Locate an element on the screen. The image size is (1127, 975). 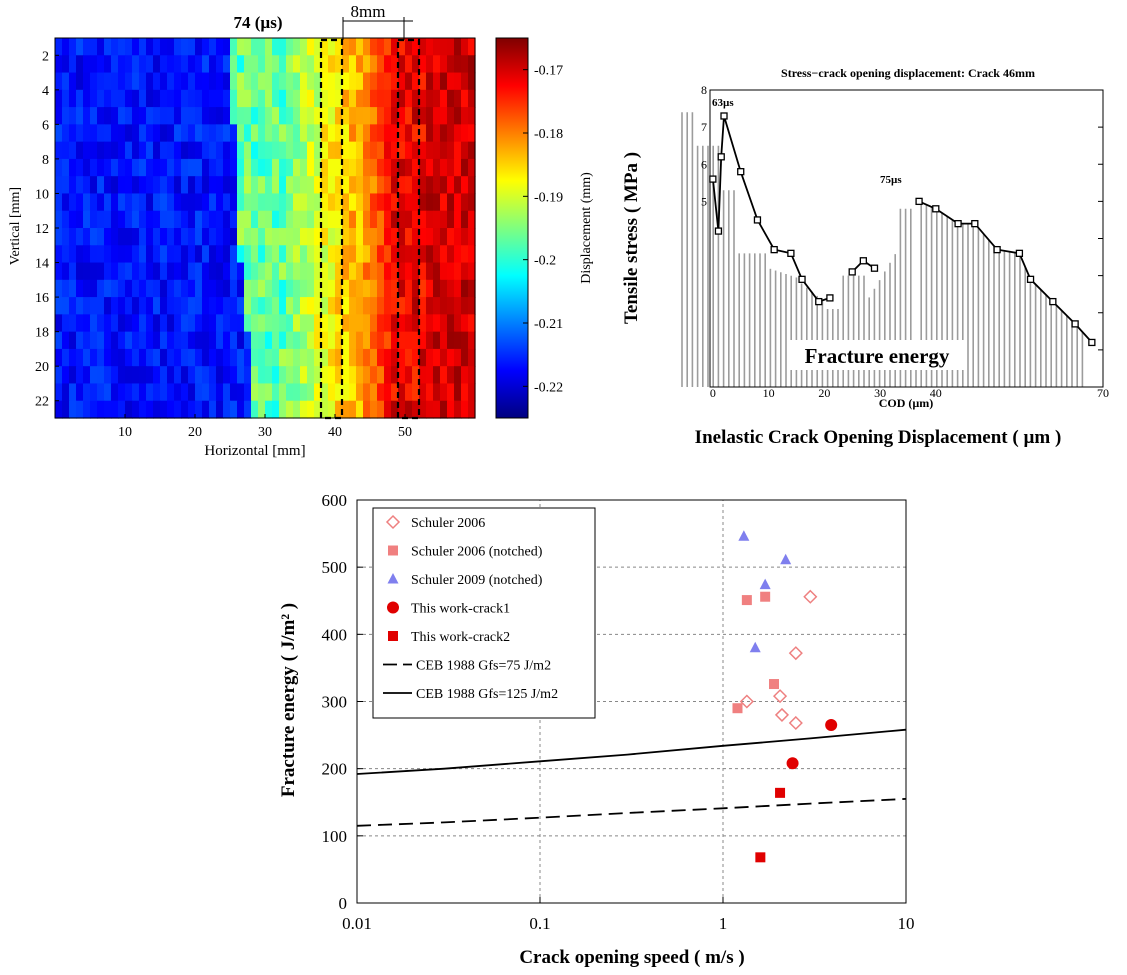
legend-label: This work-crack1 is located at coordinates (460, 609).